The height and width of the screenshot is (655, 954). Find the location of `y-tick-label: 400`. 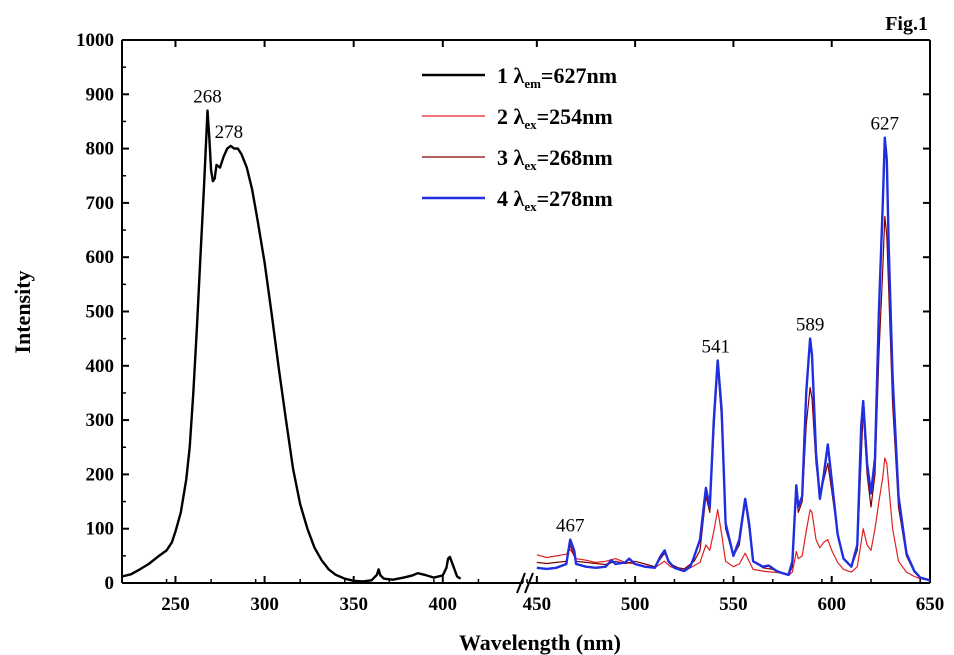

y-tick-label: 400 is located at coordinates (100, 366).